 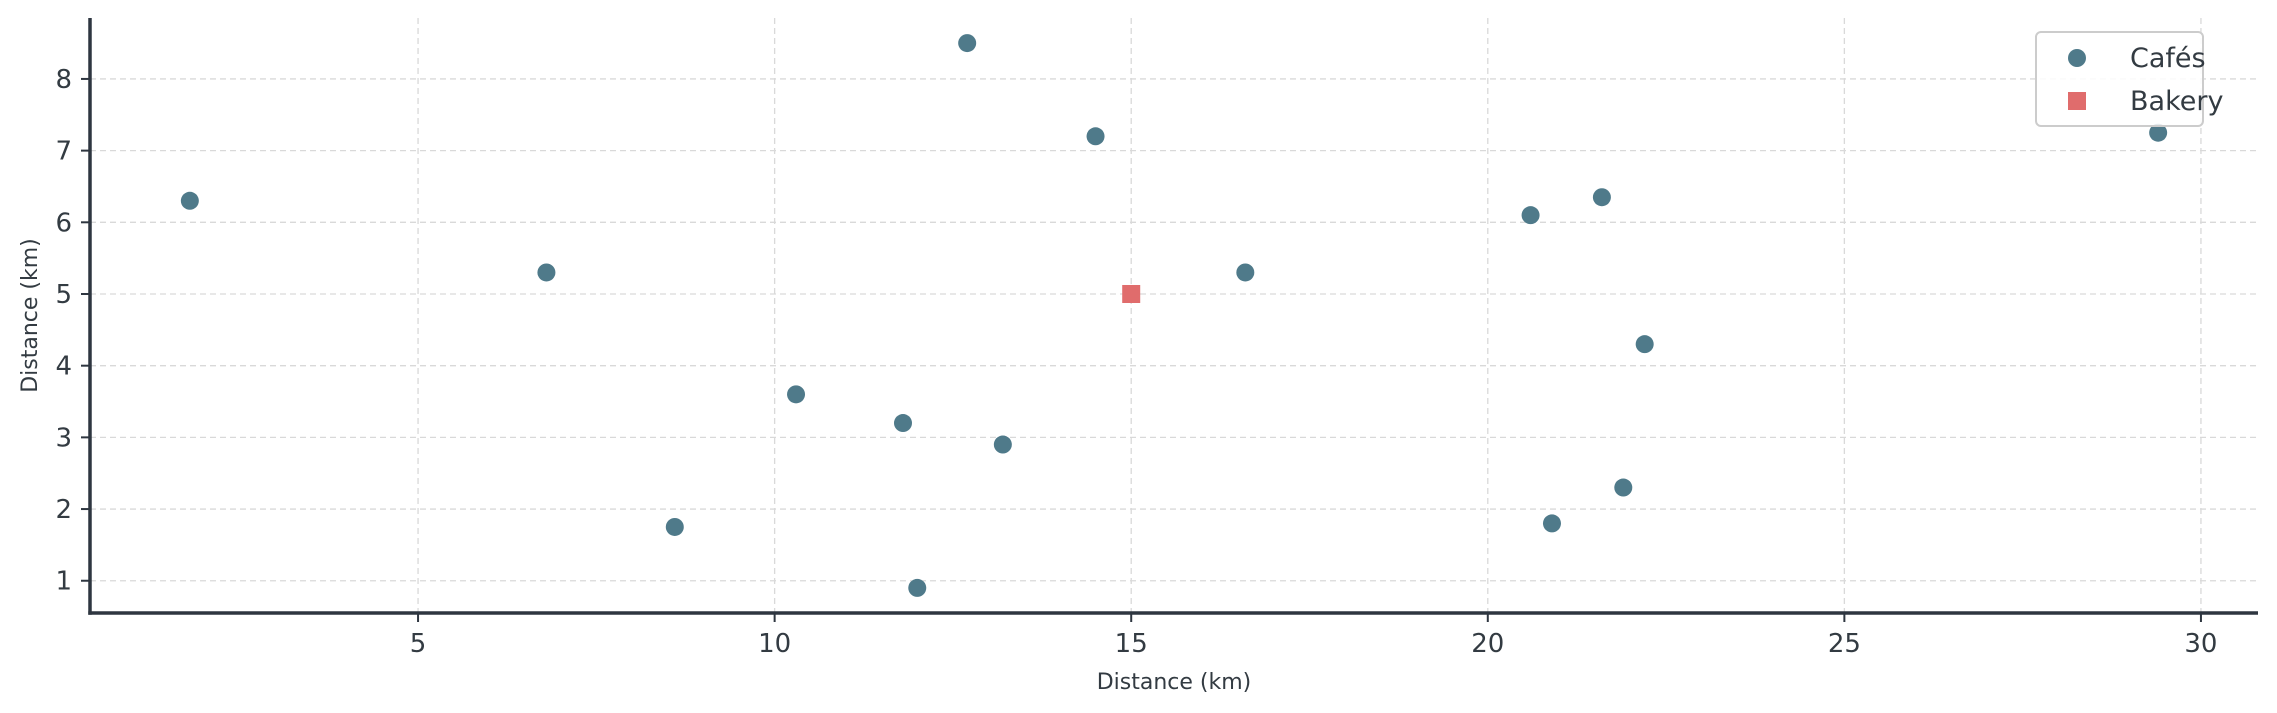 I want to click on x-tick-label: 25, so click(x=1844, y=644).